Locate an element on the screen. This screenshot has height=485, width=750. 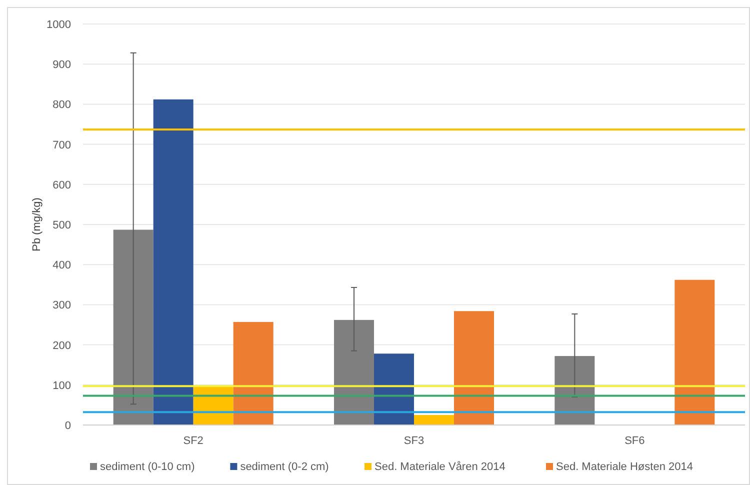
y-axis-title: Pb (mg/kg) is located at coordinates (37, 225).